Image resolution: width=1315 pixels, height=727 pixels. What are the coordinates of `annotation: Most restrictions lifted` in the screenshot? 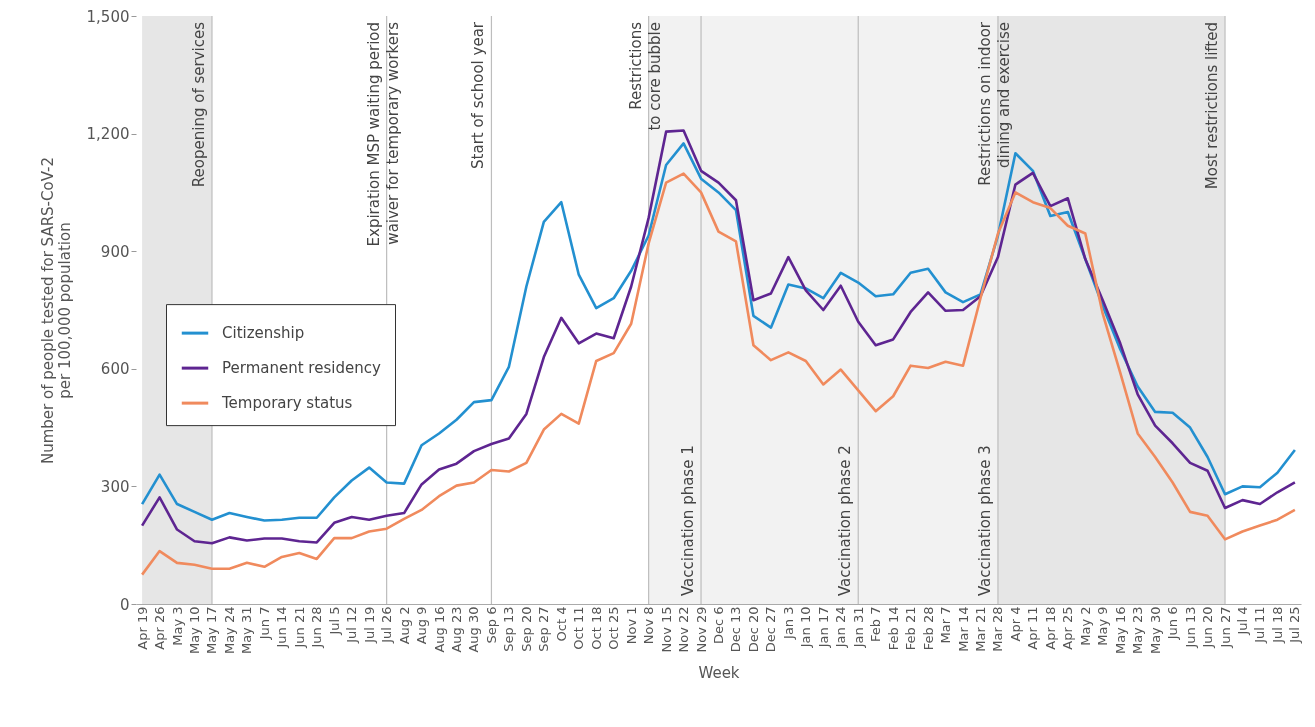 It's located at (1212, 106).